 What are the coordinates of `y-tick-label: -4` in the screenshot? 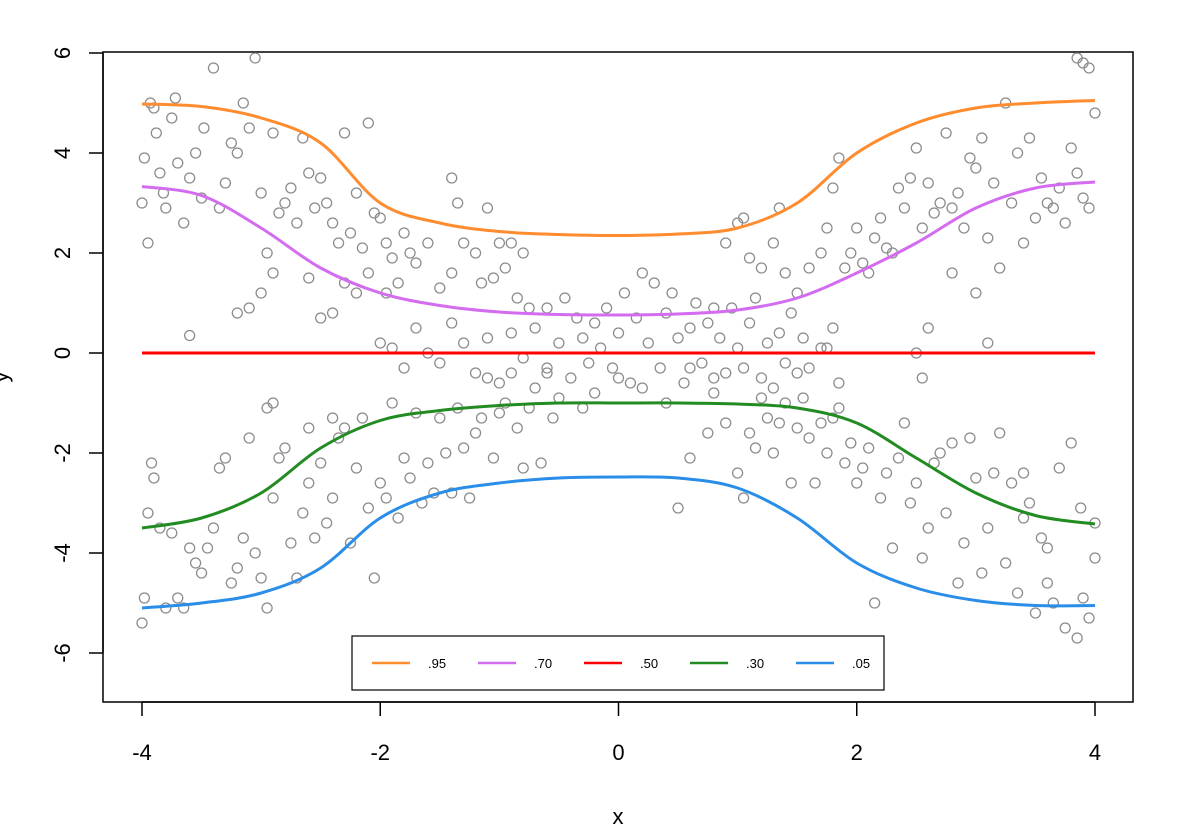 It's located at (62, 553).